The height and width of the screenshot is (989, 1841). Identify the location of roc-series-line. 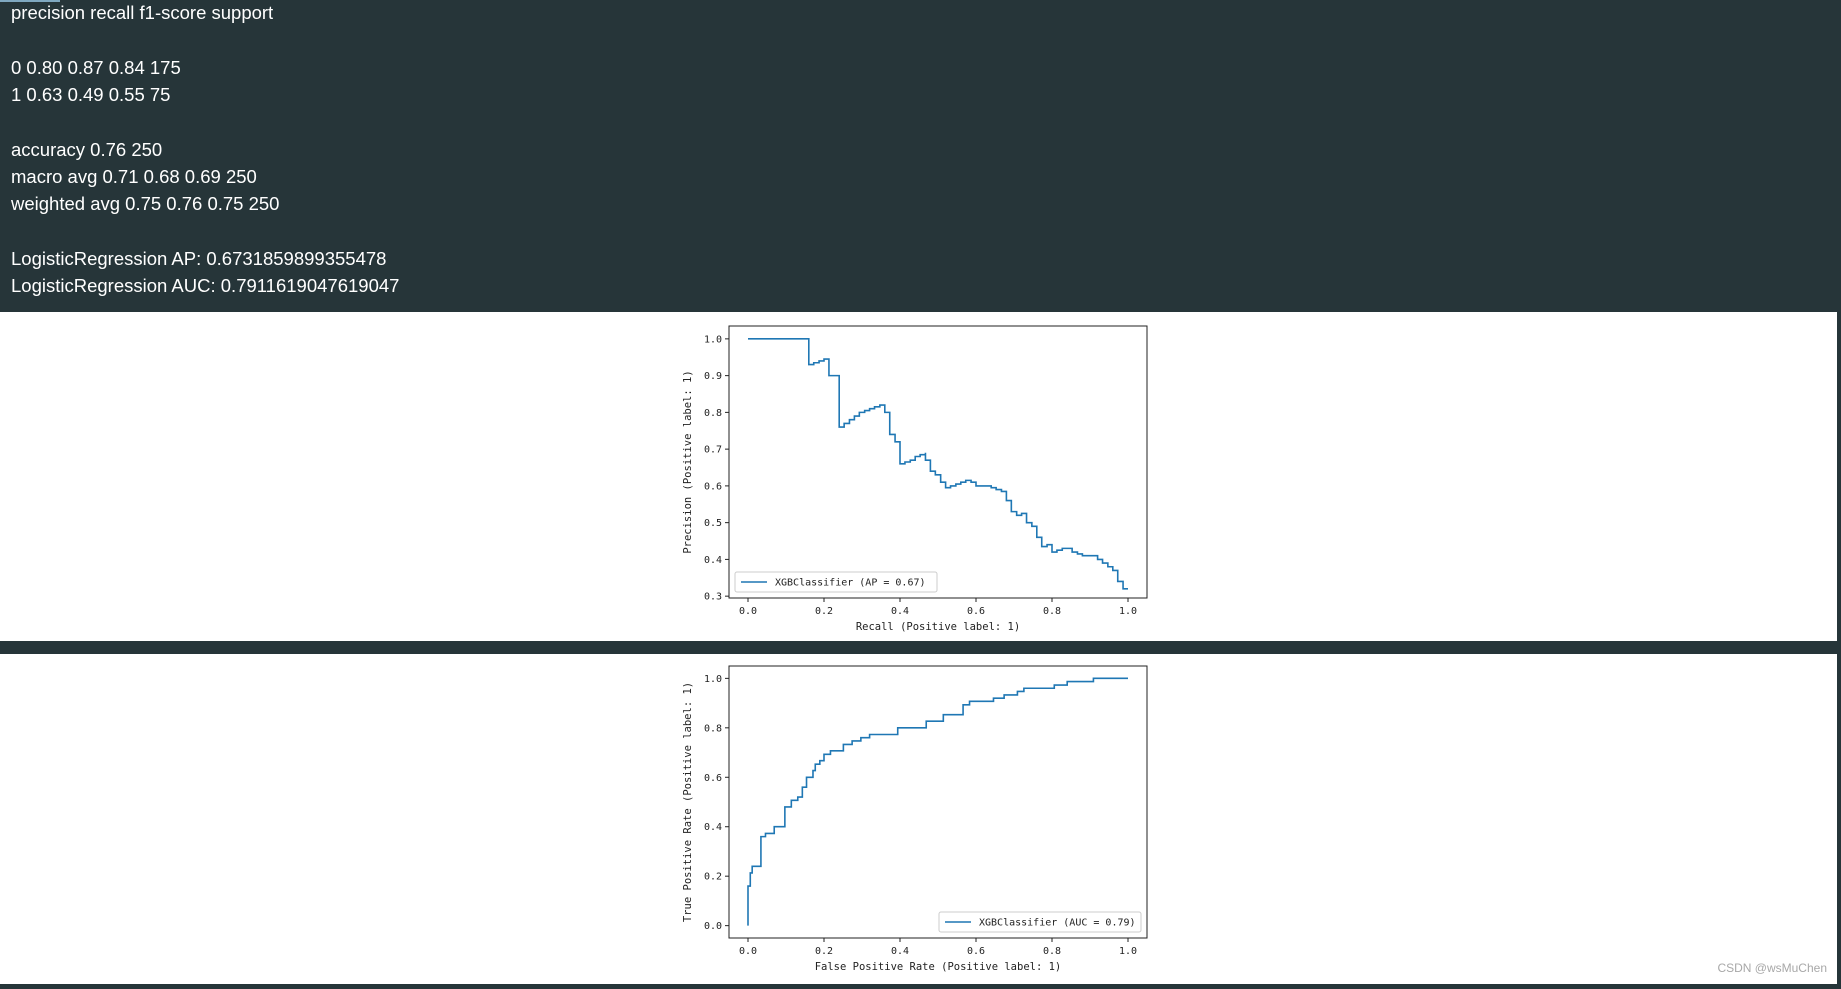
(937, 801).